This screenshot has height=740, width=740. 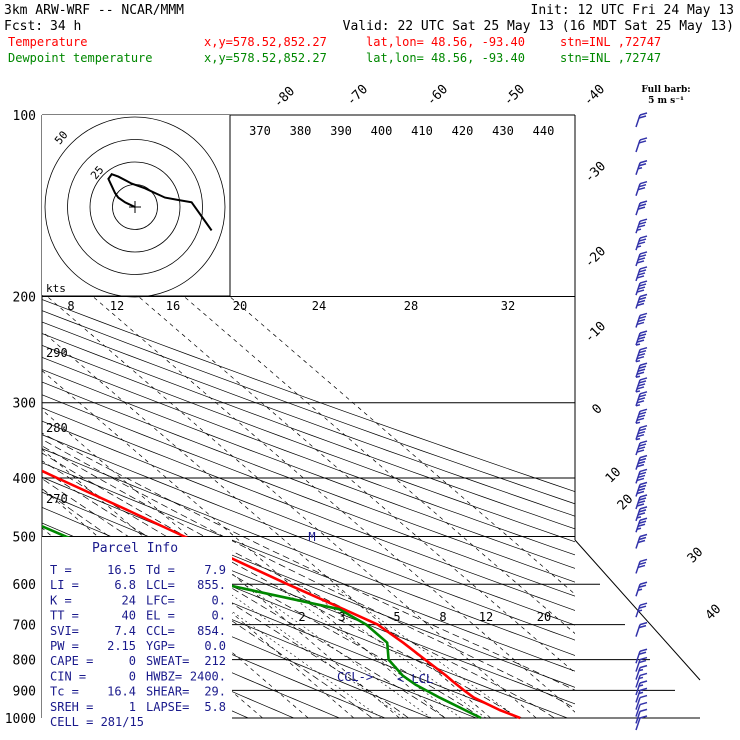 I want to click on parcel-row-key: LAPSE=, so click(x=167, y=707).